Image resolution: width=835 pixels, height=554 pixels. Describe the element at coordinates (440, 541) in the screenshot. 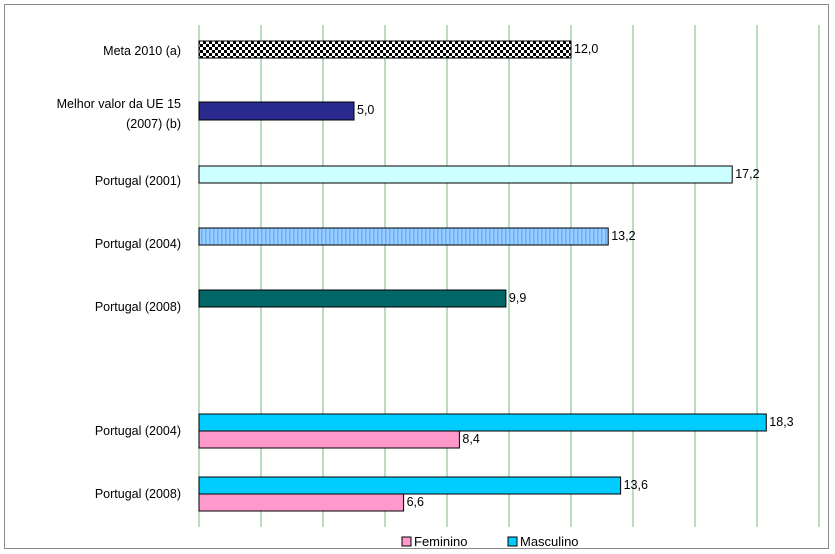

I see `legend-label-feminino: Feminino` at that location.